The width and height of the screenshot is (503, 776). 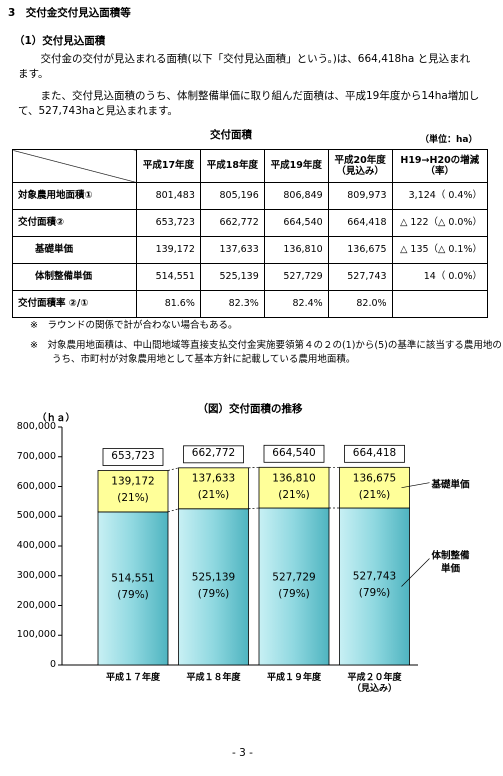 I want to click on total-label: 664,418, so click(x=374, y=453).